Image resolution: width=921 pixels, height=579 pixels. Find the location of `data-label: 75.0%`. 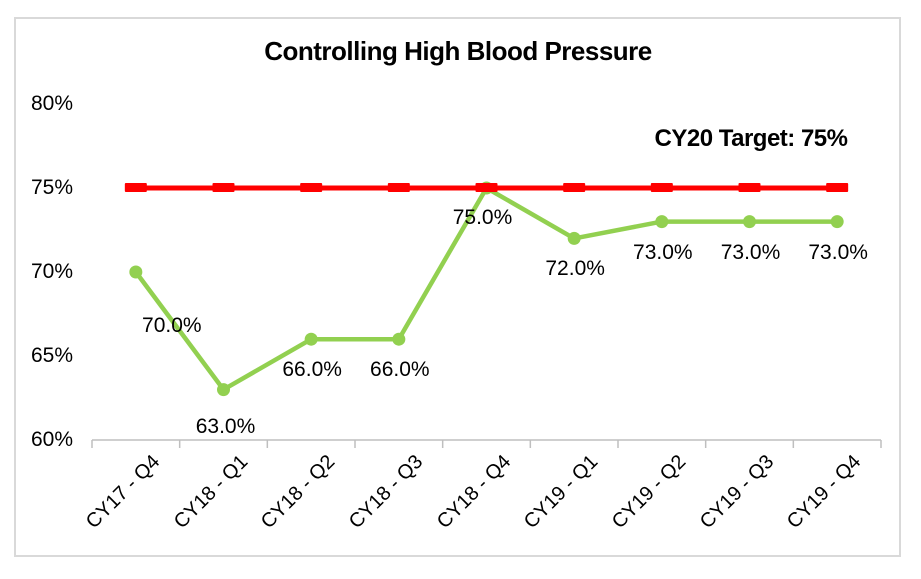

data-label: 75.0% is located at coordinates (482, 217).